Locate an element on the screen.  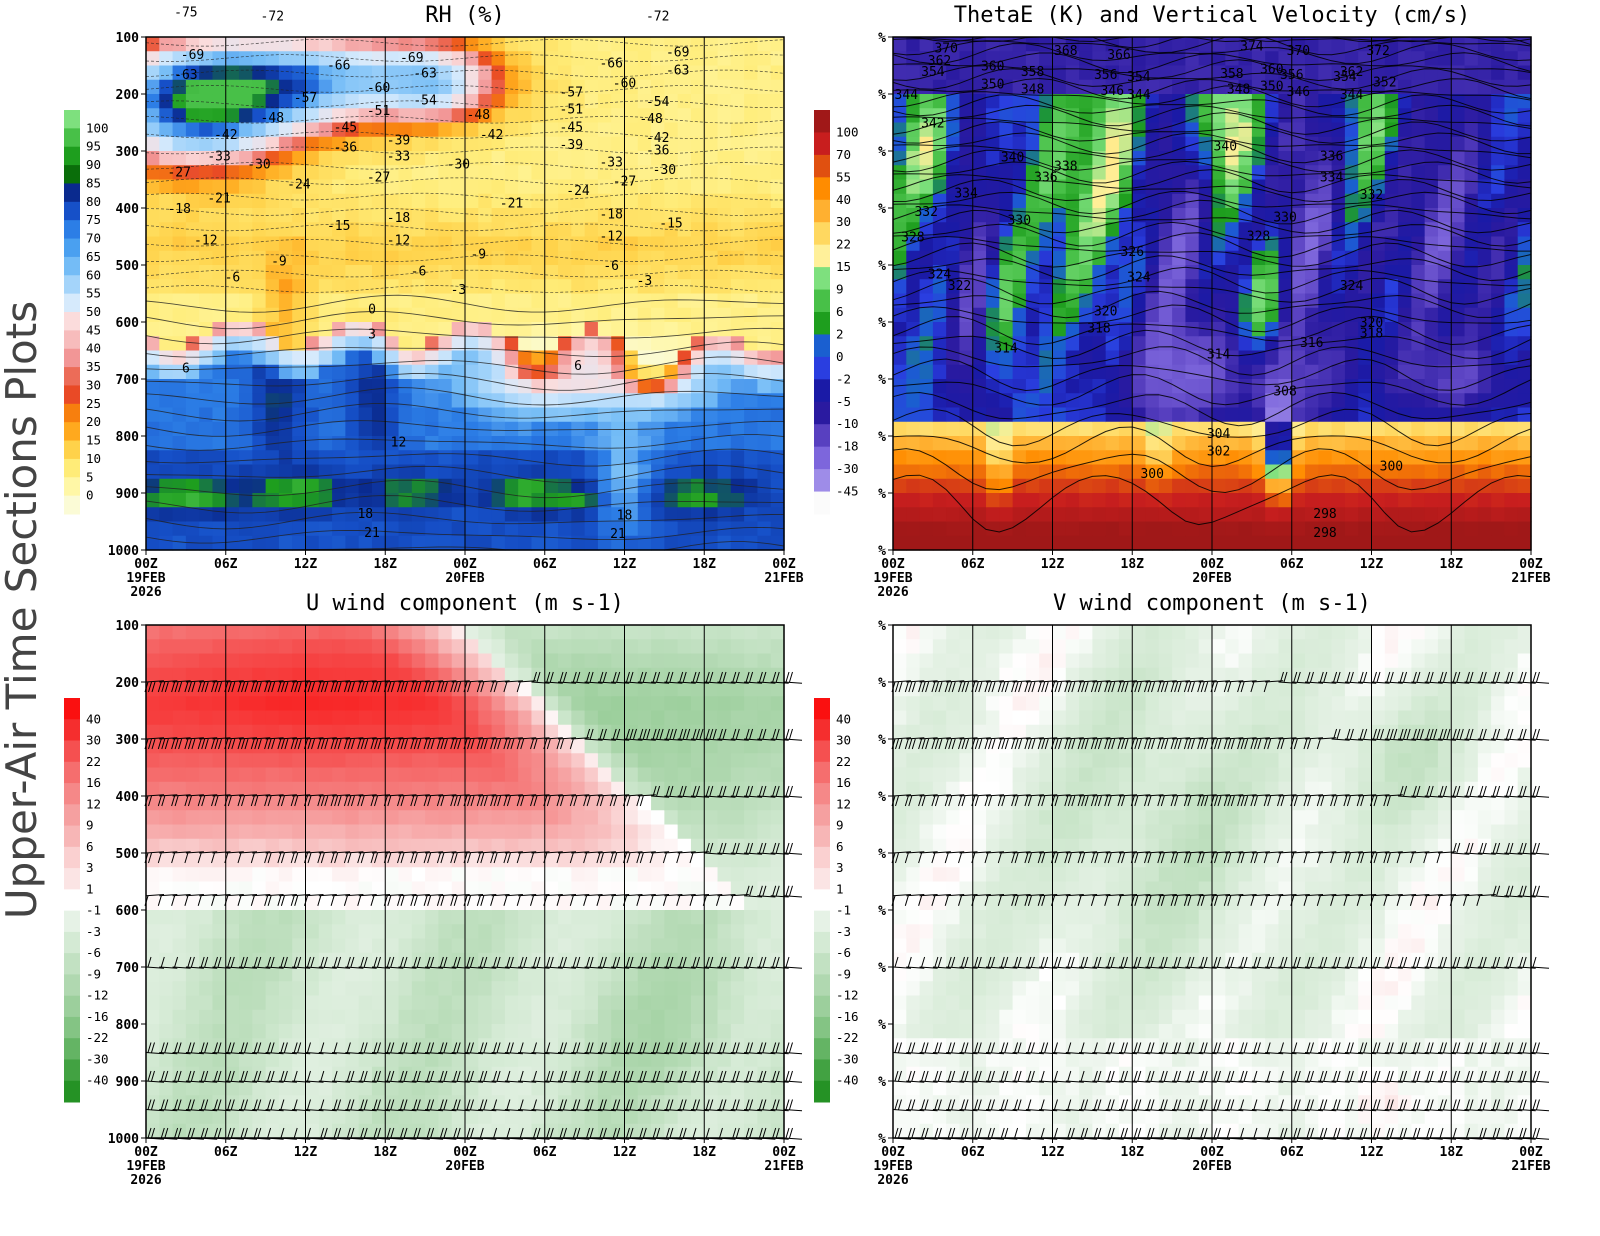
contour-label: 304 is located at coordinates (1219, 434).